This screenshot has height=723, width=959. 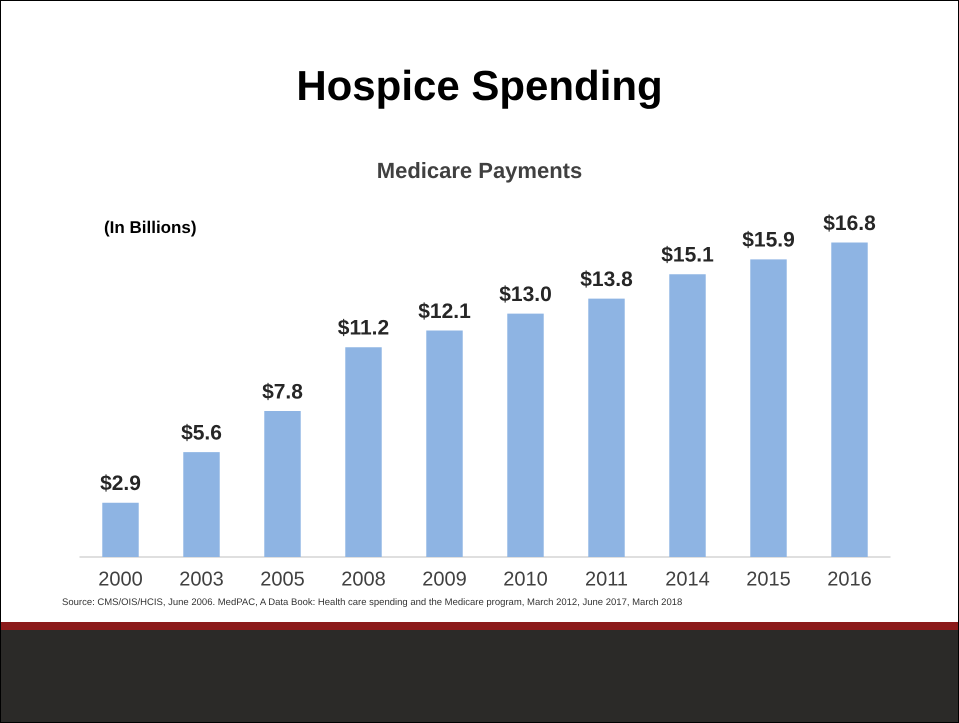 What do you see at coordinates (282, 579) in the screenshot?
I see `x-tick-label: 2005` at bounding box center [282, 579].